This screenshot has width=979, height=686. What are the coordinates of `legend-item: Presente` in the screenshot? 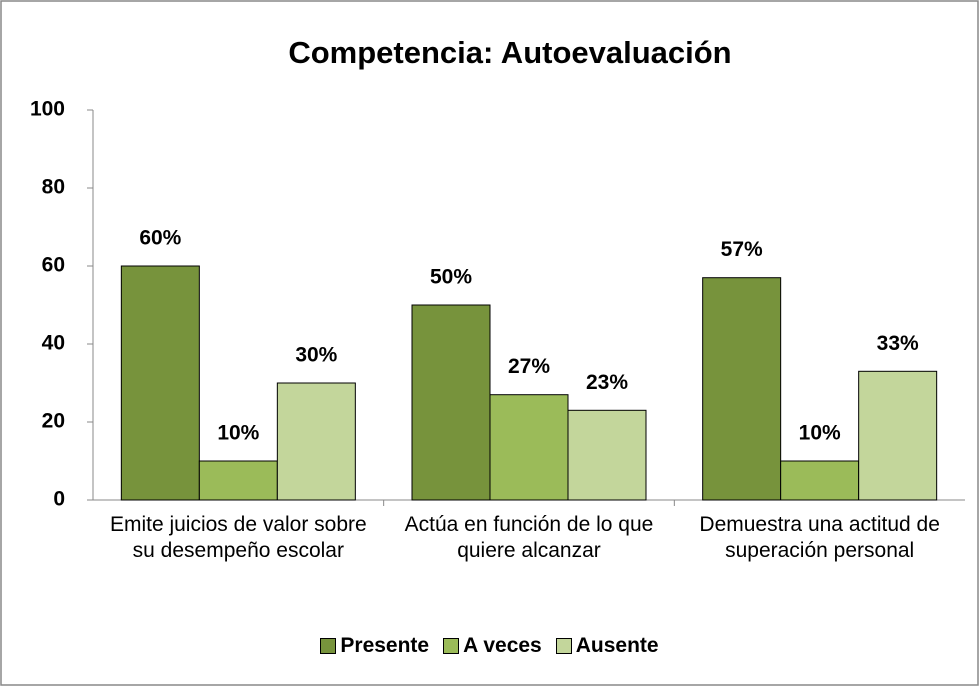 It's located at (374, 646).